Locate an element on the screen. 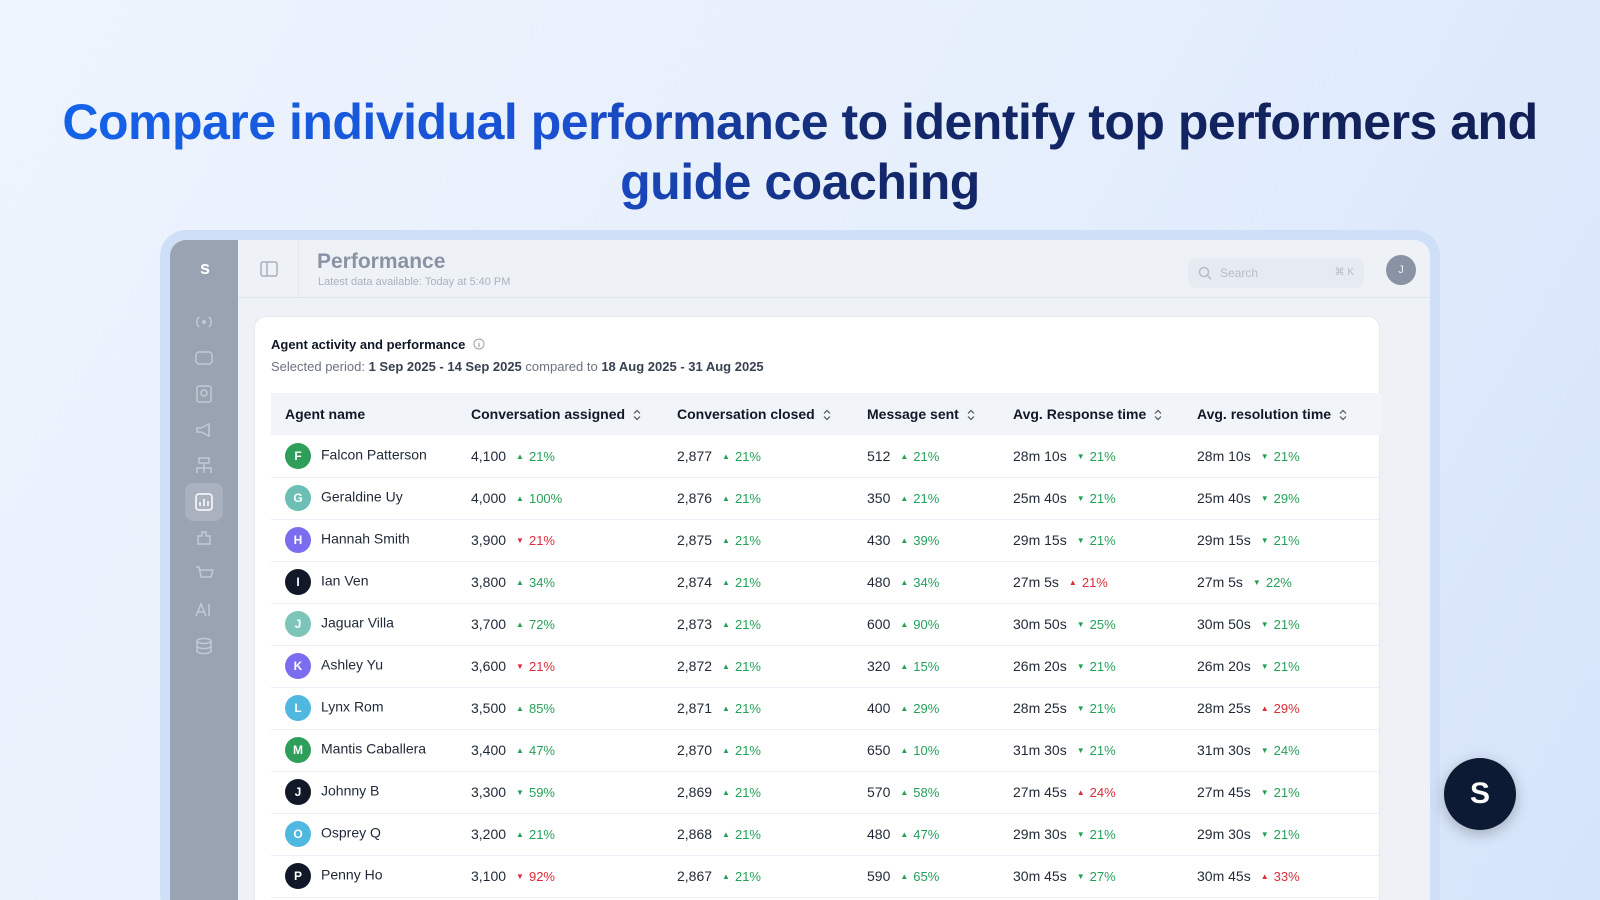  metric-value: 27m 5s is located at coordinates (1220, 582).